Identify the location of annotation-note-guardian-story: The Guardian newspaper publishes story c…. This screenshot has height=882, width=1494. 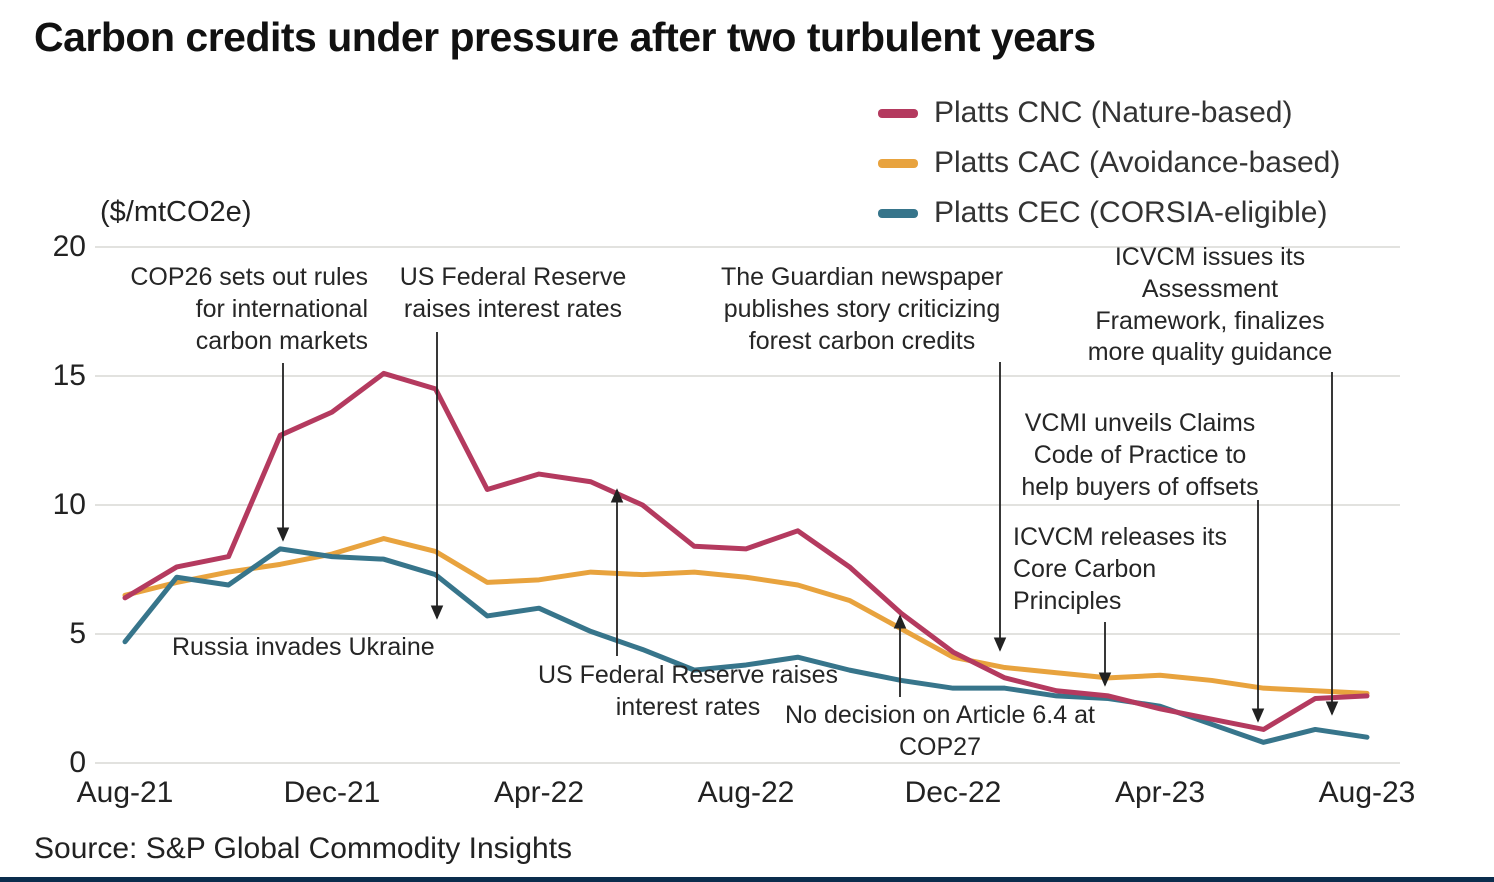
(862, 309).